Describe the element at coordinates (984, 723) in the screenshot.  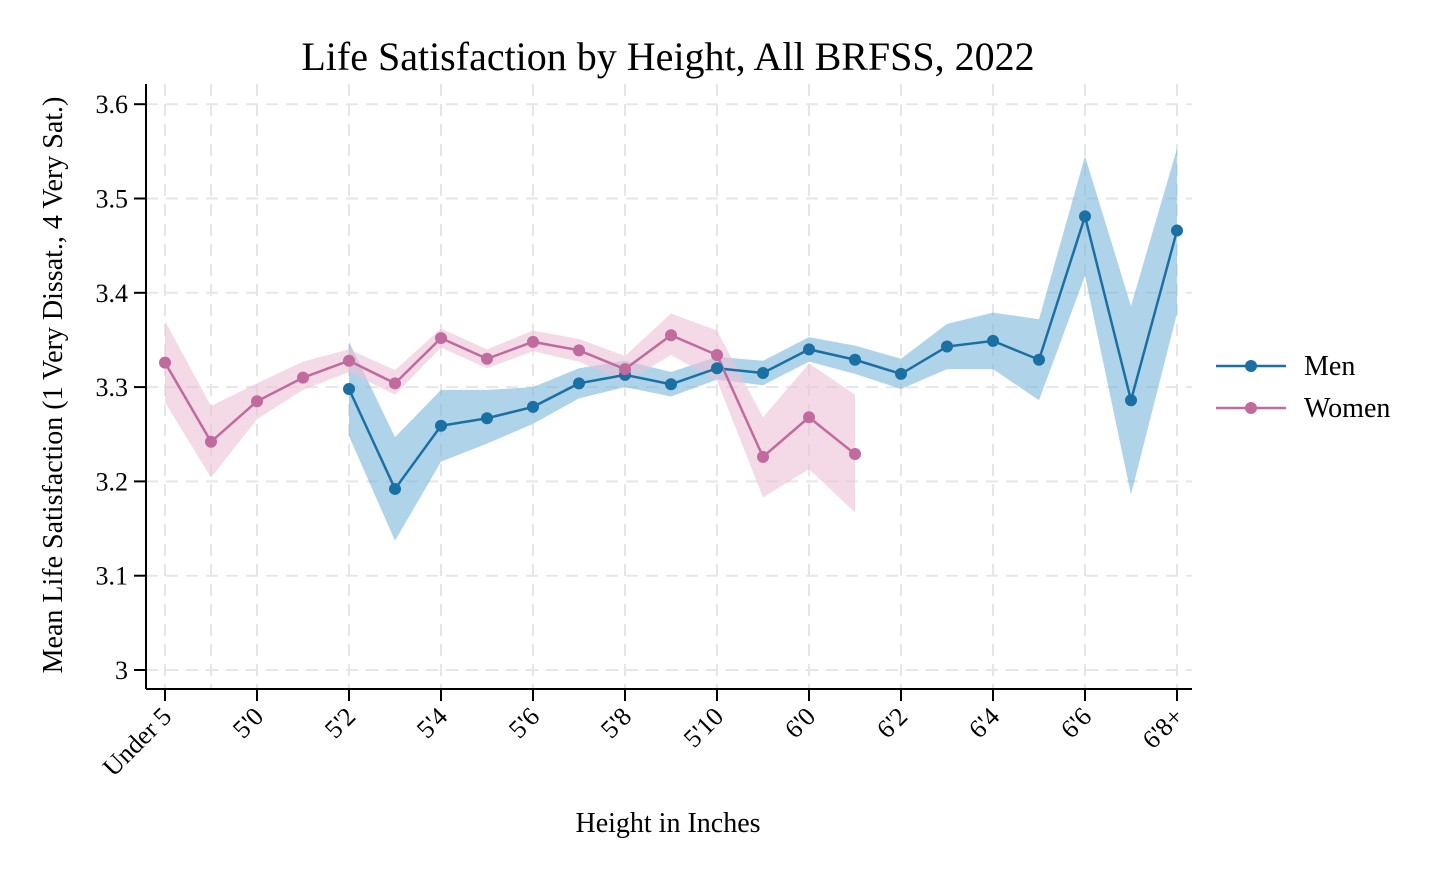
I see `x-tick-label: 6'4` at that location.